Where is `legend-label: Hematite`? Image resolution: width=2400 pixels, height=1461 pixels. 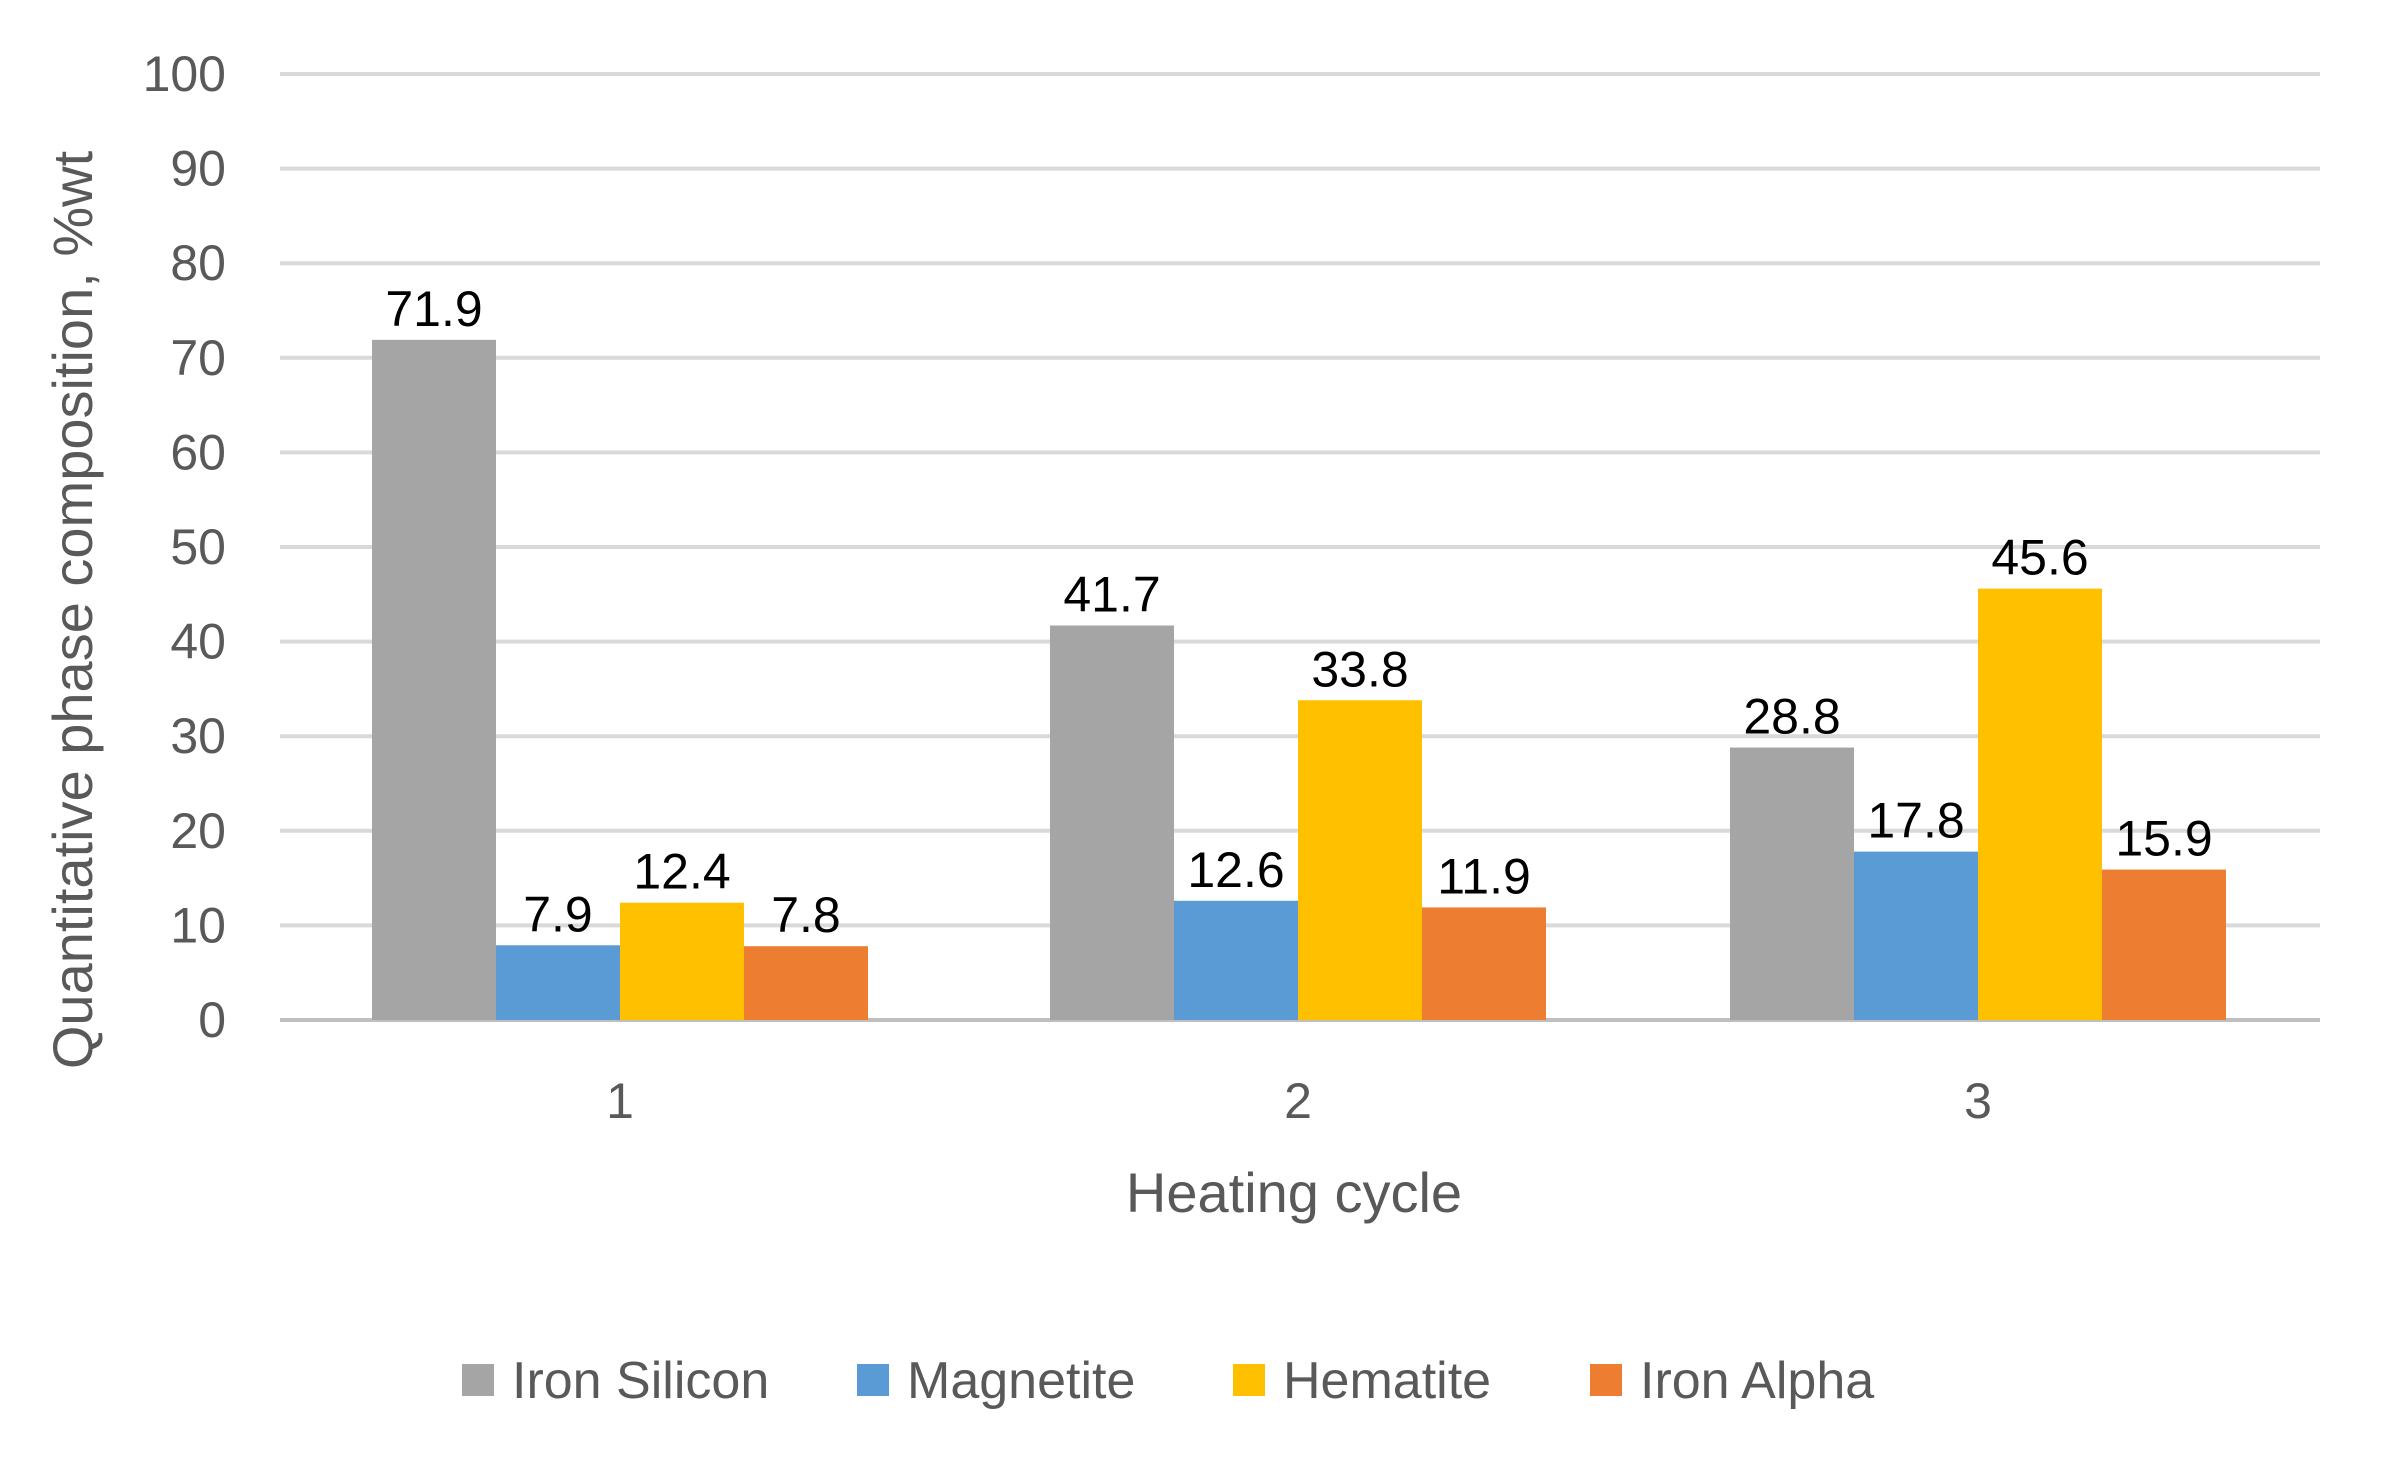
legend-label: Hematite is located at coordinates (1387, 1381).